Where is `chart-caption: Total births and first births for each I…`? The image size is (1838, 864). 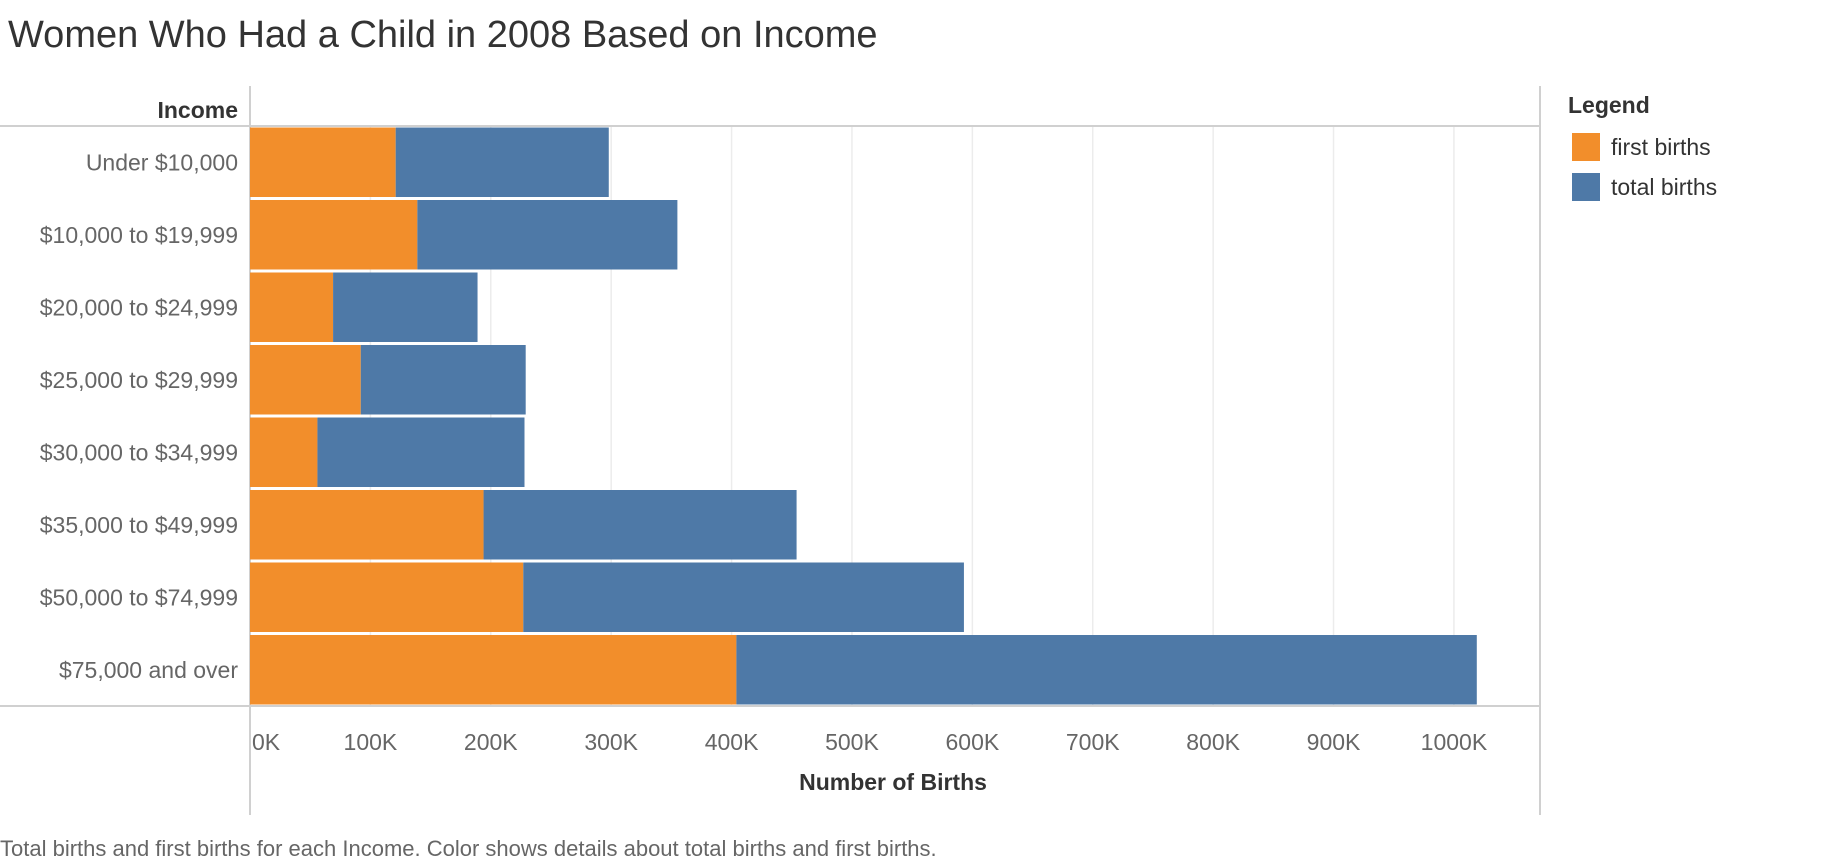 chart-caption: Total births and first births for each I… is located at coordinates (468, 848).